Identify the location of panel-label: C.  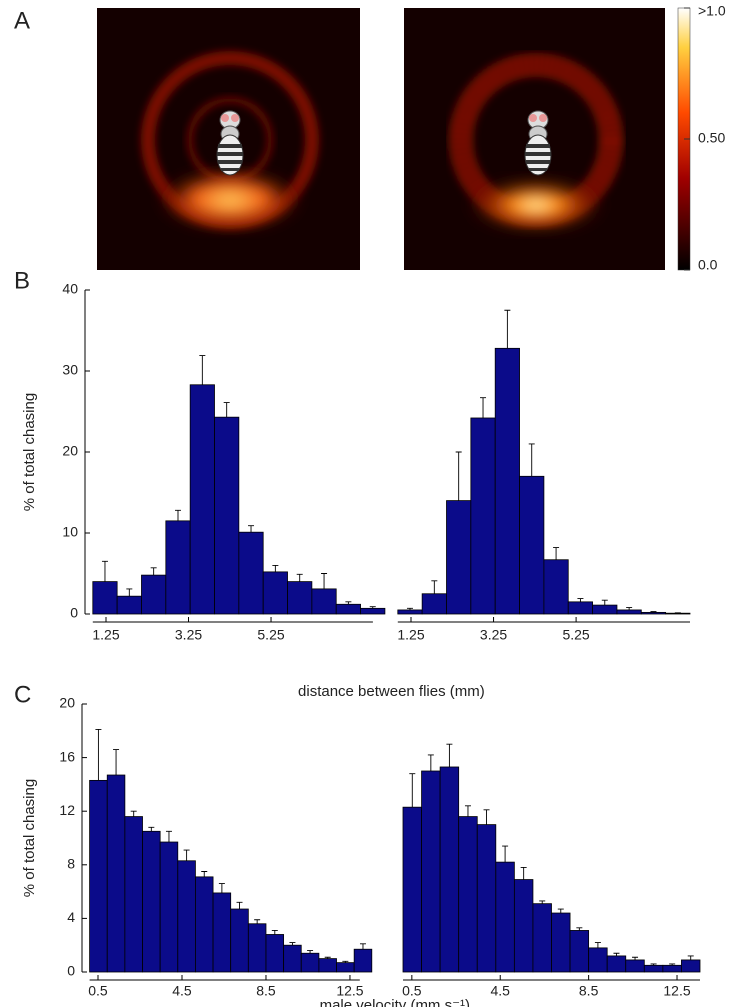
(22, 694).